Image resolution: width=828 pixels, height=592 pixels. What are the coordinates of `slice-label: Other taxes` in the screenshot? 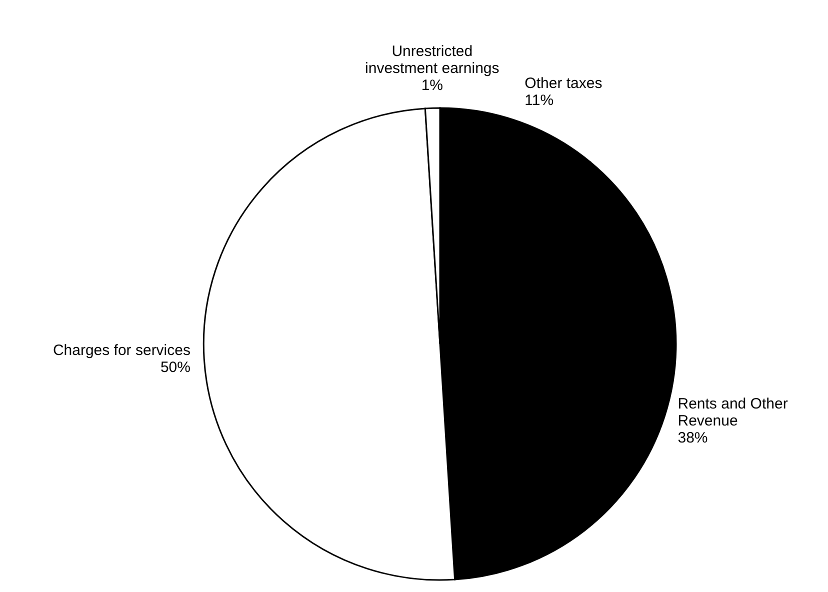 It's located at (563, 83).